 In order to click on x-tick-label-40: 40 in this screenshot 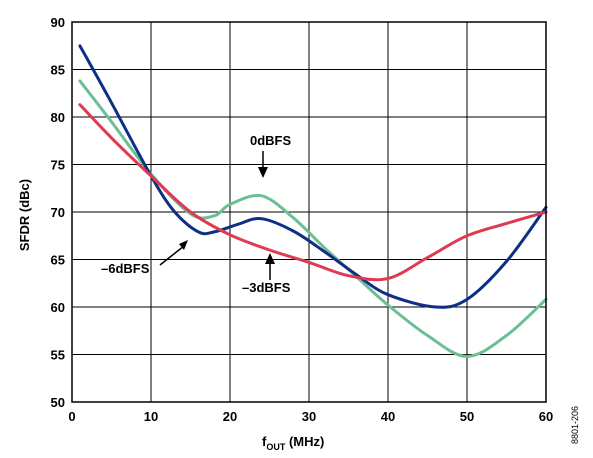, I will do `click(388, 416)`.